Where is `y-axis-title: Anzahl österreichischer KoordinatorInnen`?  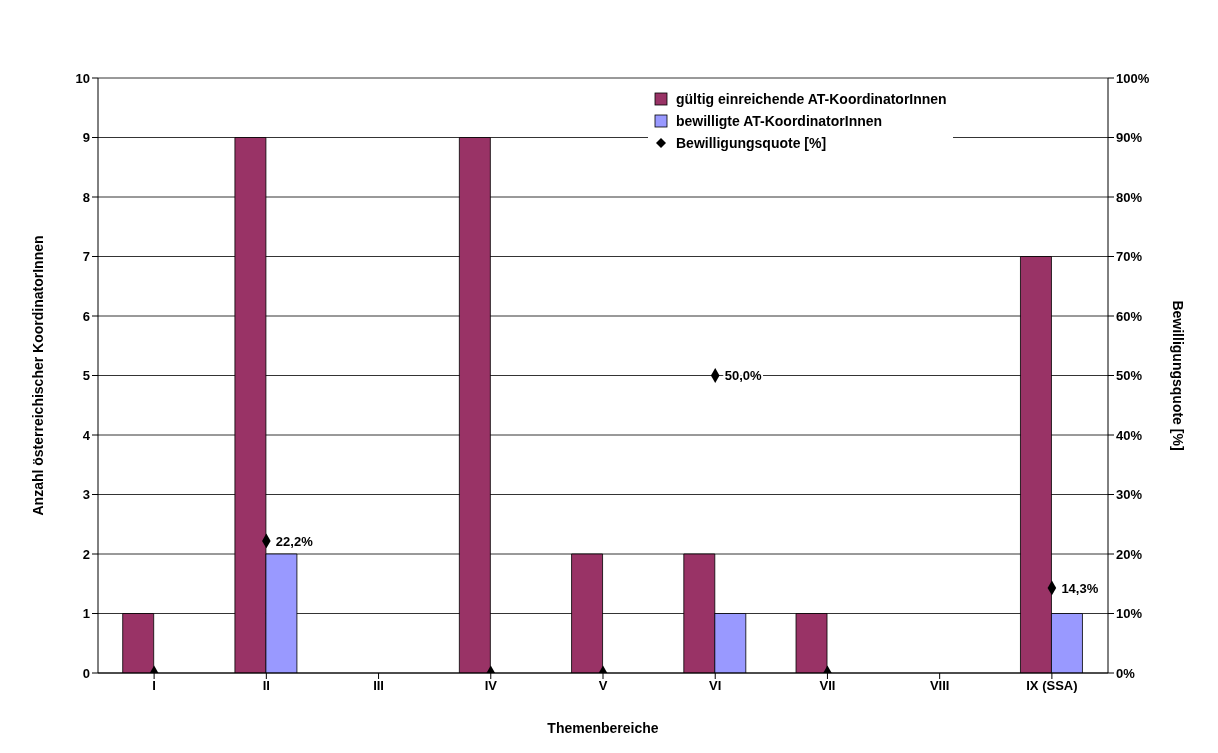
y-axis-title: Anzahl österreichischer KoordinatorInnen is located at coordinates (37, 375).